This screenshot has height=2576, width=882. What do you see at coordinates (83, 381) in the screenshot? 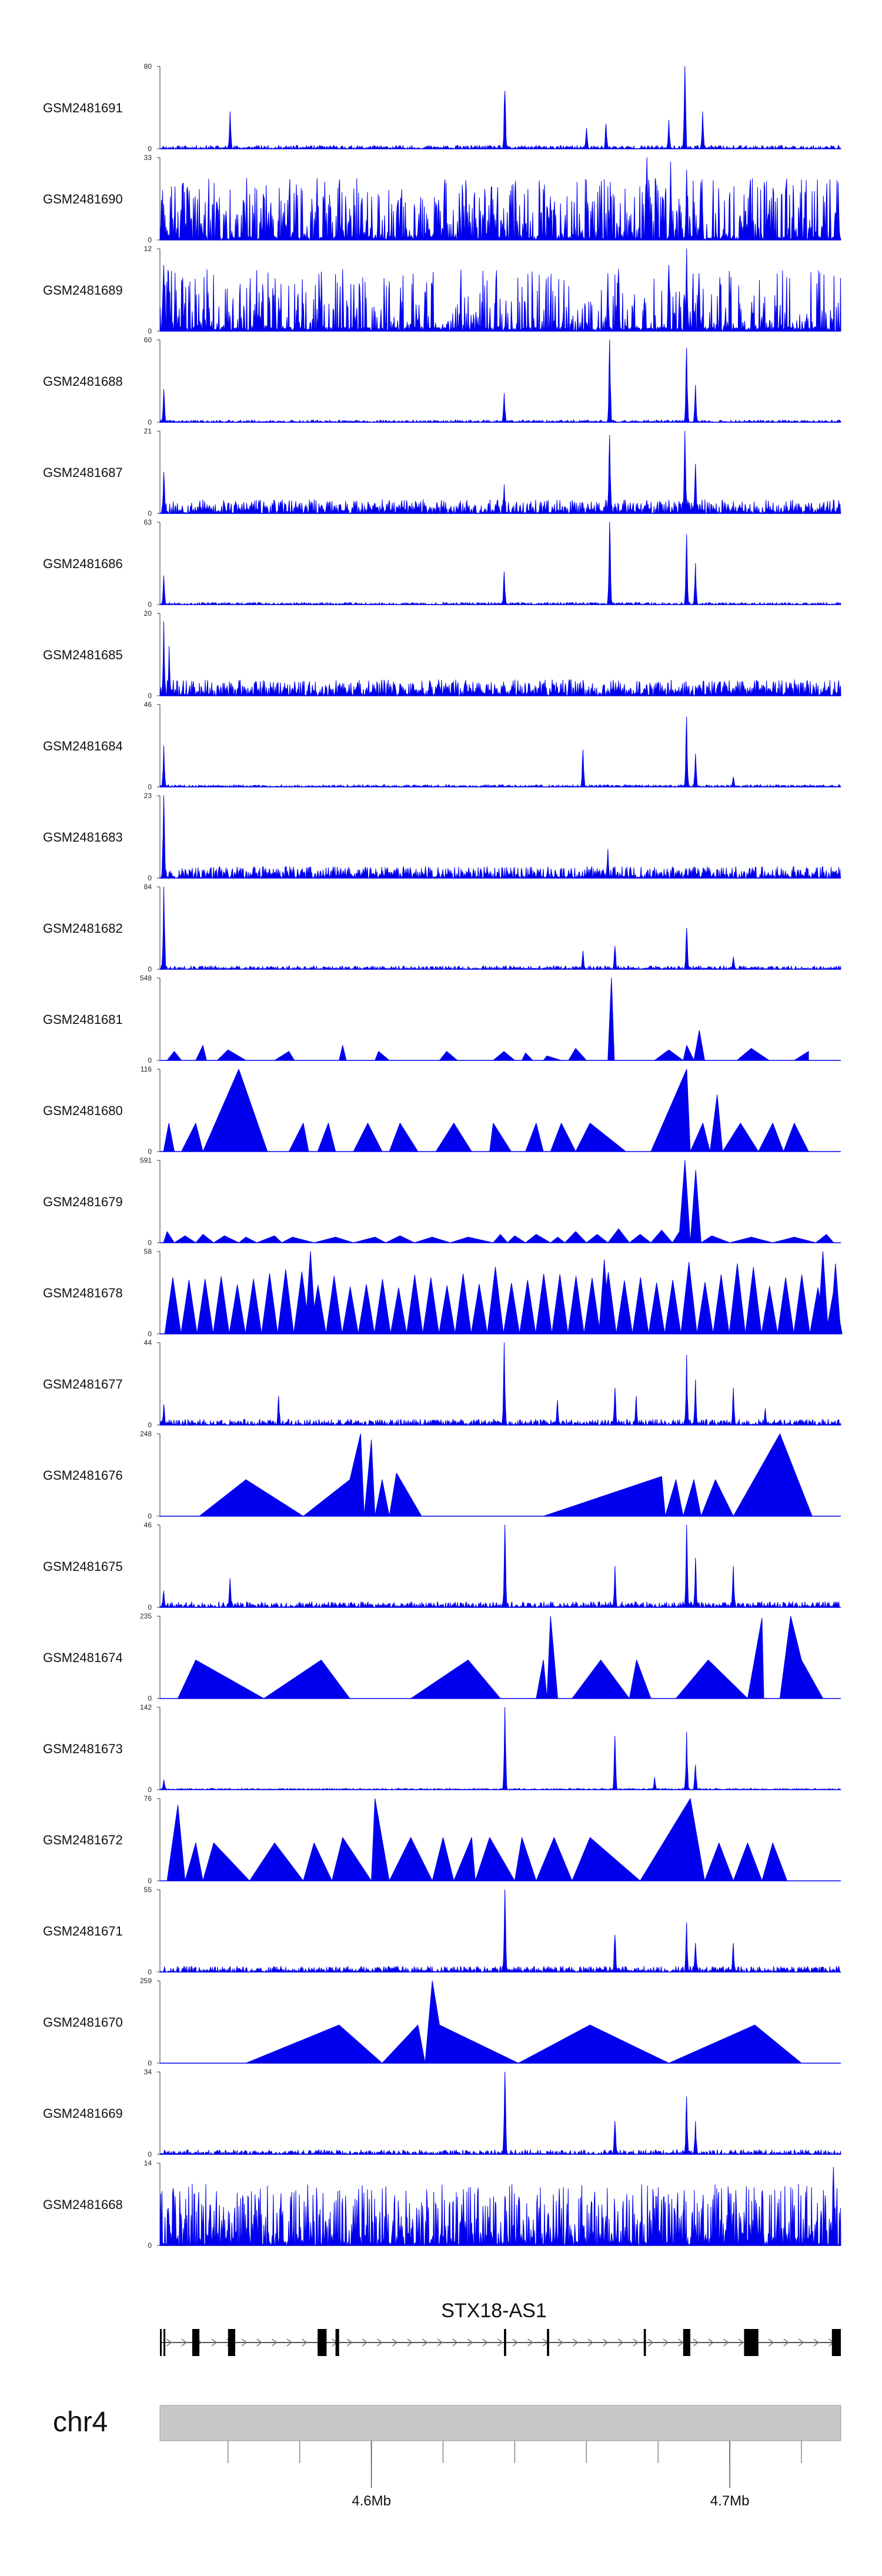
I see `track-label: GSM2481688` at bounding box center [83, 381].